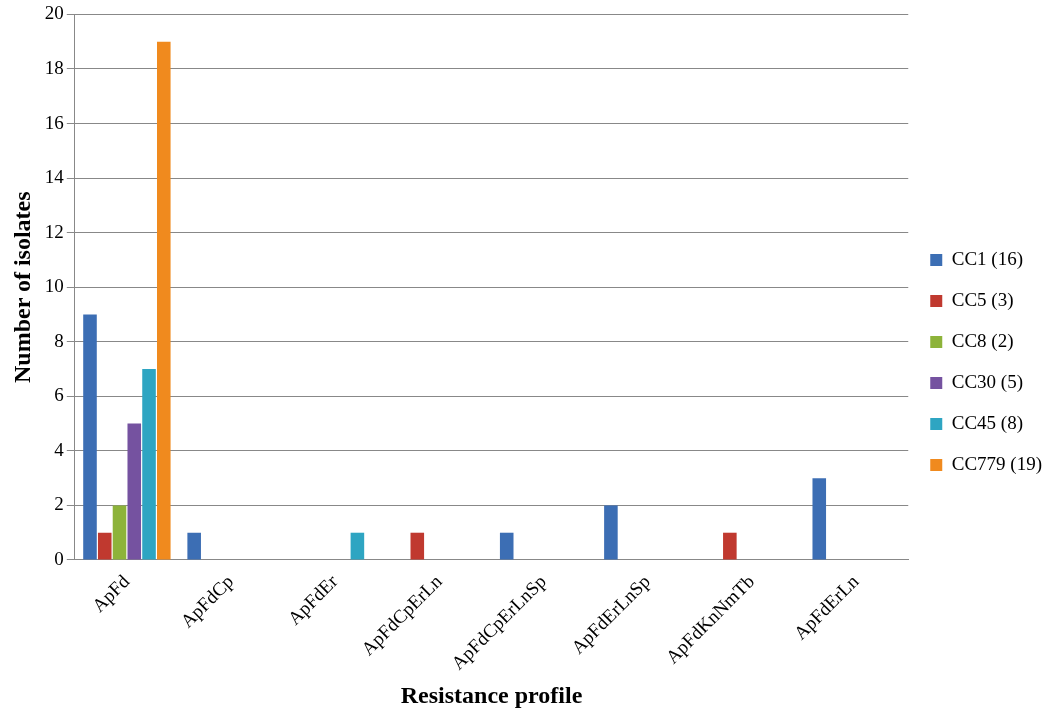 The height and width of the screenshot is (715, 1062). What do you see at coordinates (59, 558) in the screenshot?
I see `y-tick-label: 0` at bounding box center [59, 558].